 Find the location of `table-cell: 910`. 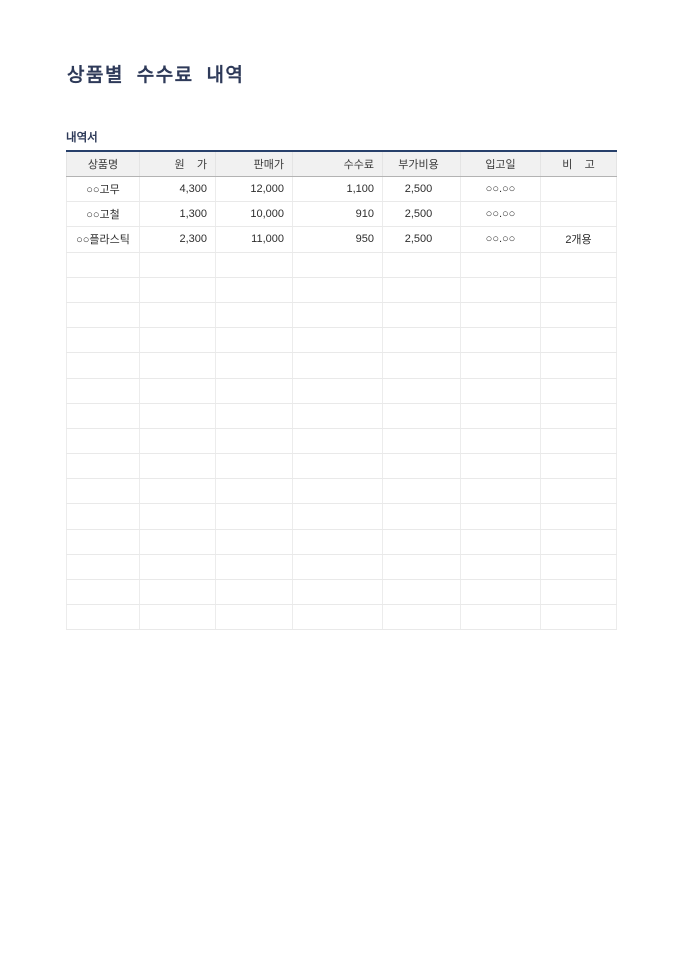

table-cell: 910 is located at coordinates (337, 214).